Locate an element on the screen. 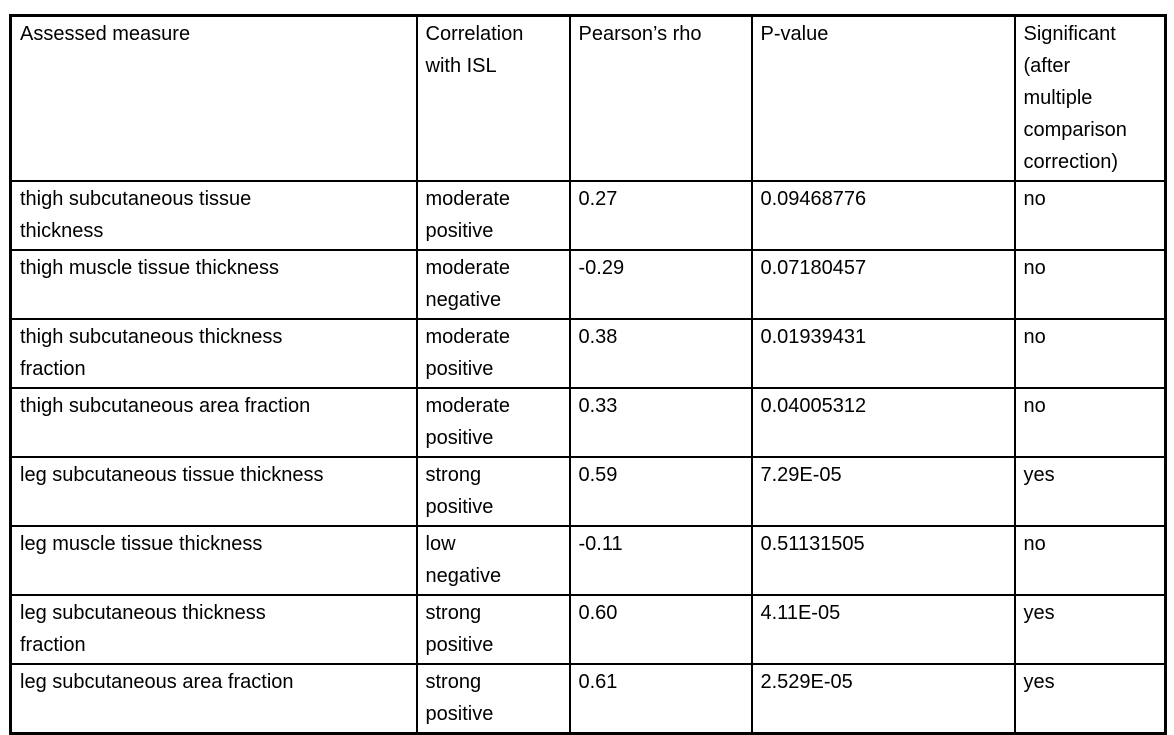 Image resolution: width=1174 pixels, height=735 pixels. cell-rho: 0.61 is located at coordinates (660, 699).